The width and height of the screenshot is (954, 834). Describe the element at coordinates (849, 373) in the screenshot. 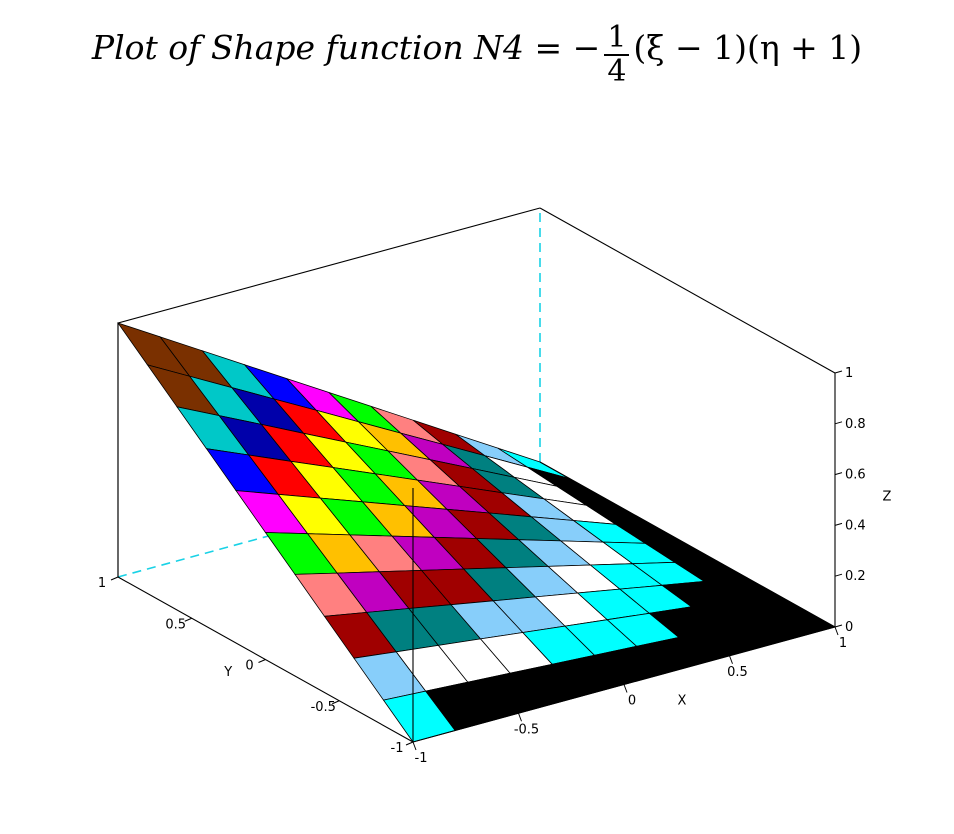

I see `z-tick-label: 1` at that location.